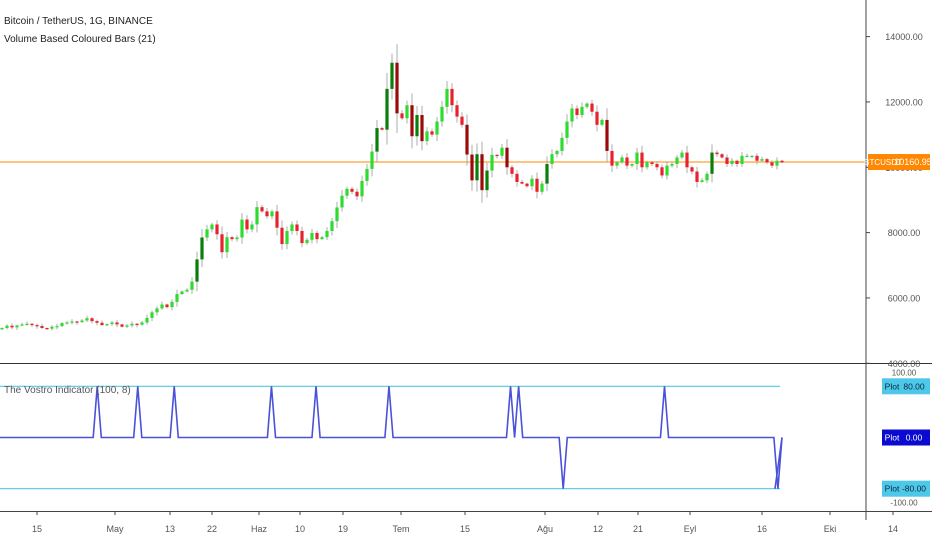 Image resolution: width=932 pixels, height=550 pixels. What do you see at coordinates (67, 390) in the screenshot?
I see `indicator-title: The Vostro Indicator (100, 8)` at bounding box center [67, 390].